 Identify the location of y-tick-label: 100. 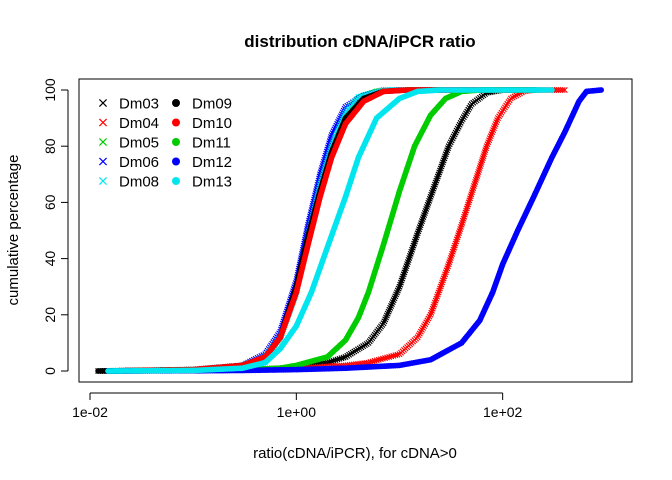
(50, 90).